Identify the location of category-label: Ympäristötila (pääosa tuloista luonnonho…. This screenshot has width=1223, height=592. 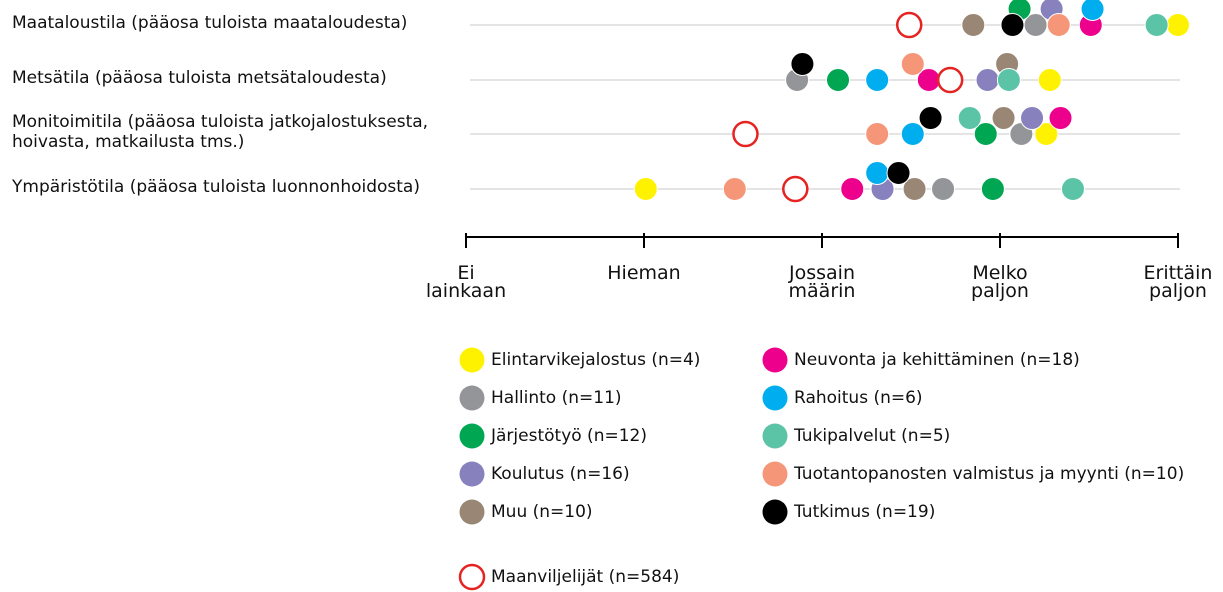
(216, 187).